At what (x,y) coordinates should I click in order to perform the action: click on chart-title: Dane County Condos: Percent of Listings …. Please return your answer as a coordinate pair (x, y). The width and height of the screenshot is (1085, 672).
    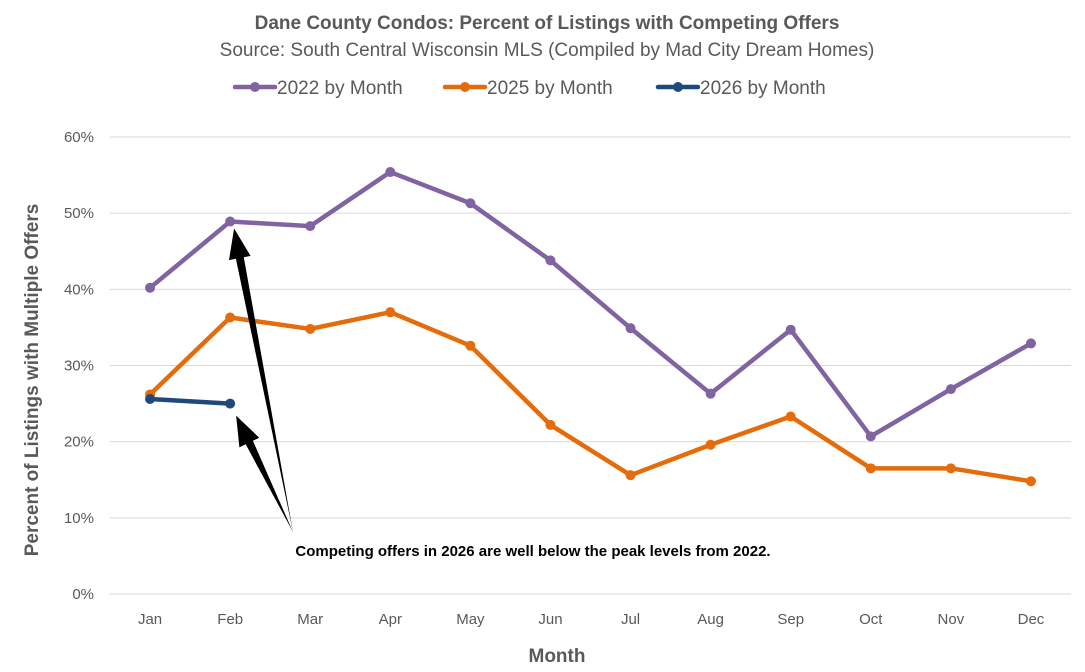
    Looking at the image, I should click on (547, 23).